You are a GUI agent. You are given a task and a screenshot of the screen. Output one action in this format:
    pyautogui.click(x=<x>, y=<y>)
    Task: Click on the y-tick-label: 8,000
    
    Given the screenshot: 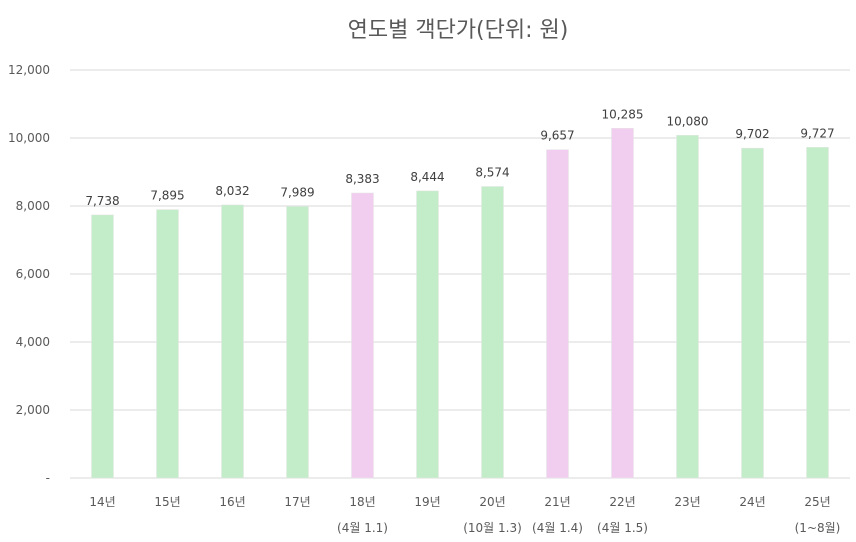 What is the action you would take?
    pyautogui.click(x=33, y=206)
    